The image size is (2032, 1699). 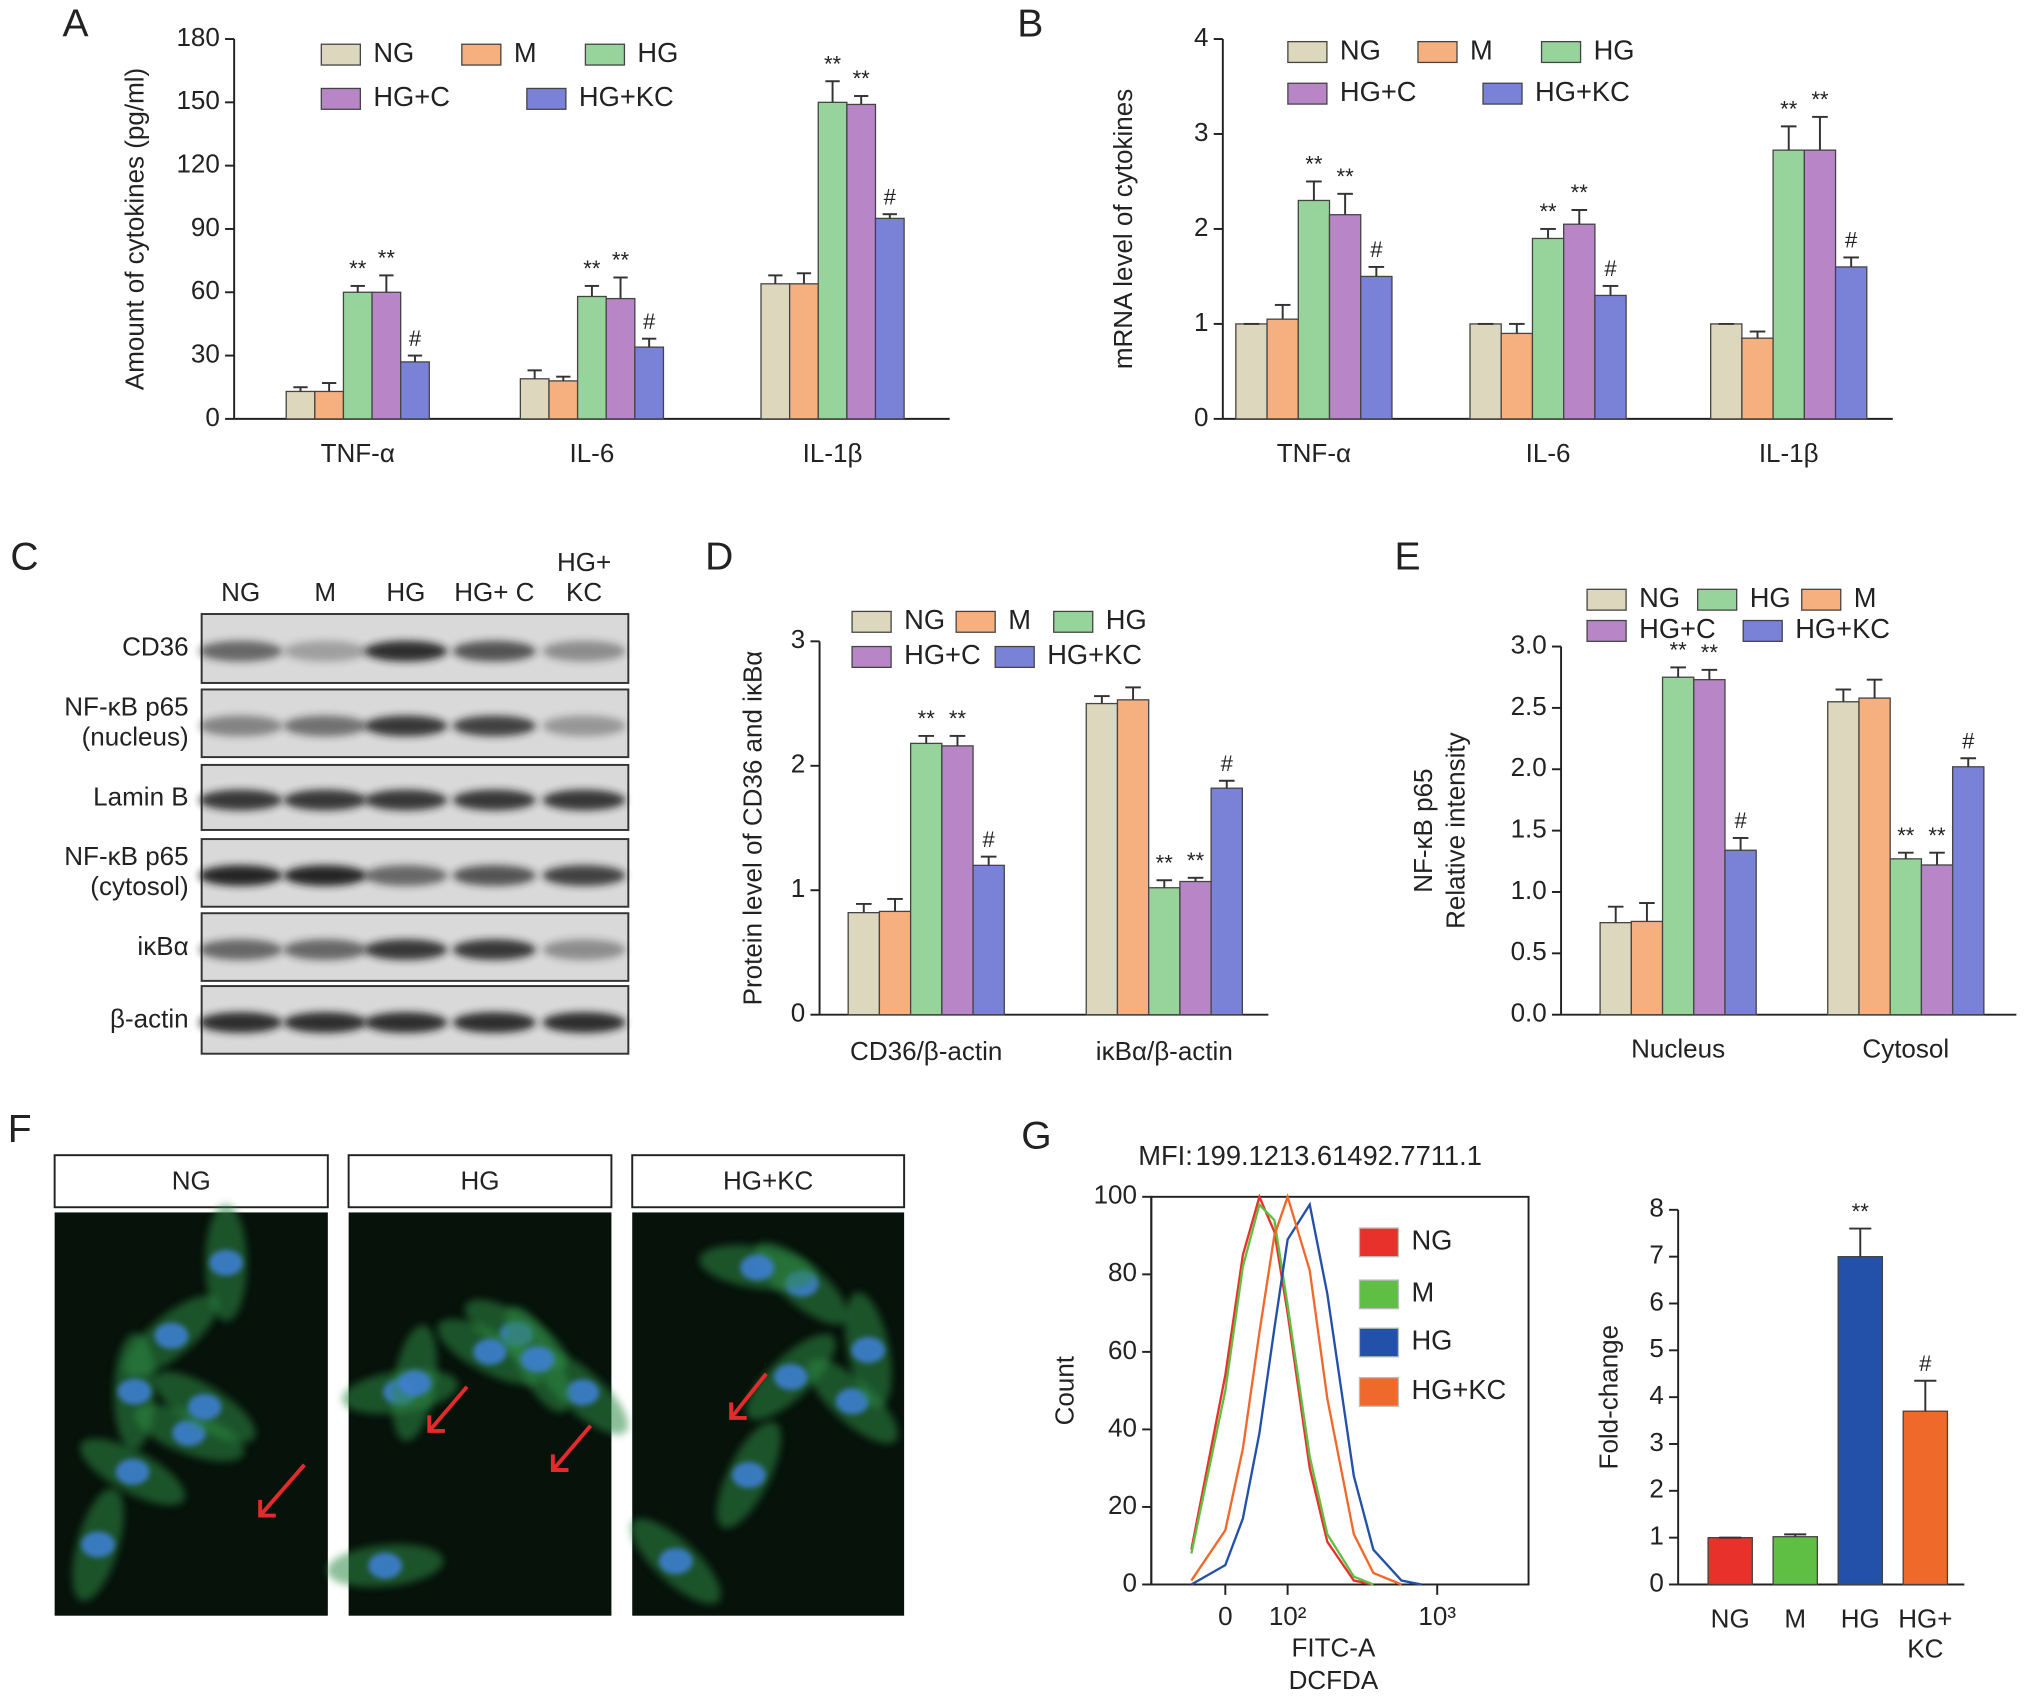 What do you see at coordinates (126, 722) in the screenshot?
I see `blot-row-label: NF-κB p65 (nucleus)` at bounding box center [126, 722].